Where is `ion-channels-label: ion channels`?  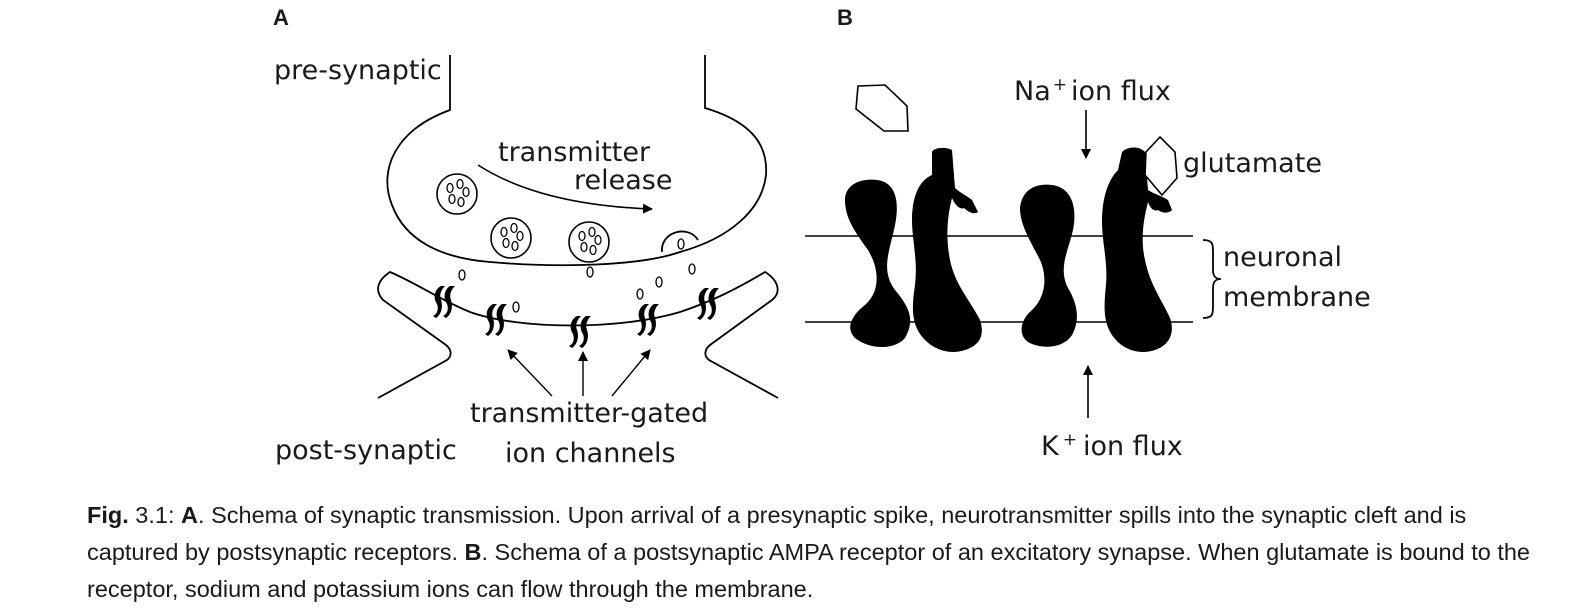 ion-channels-label: ion channels is located at coordinates (590, 453).